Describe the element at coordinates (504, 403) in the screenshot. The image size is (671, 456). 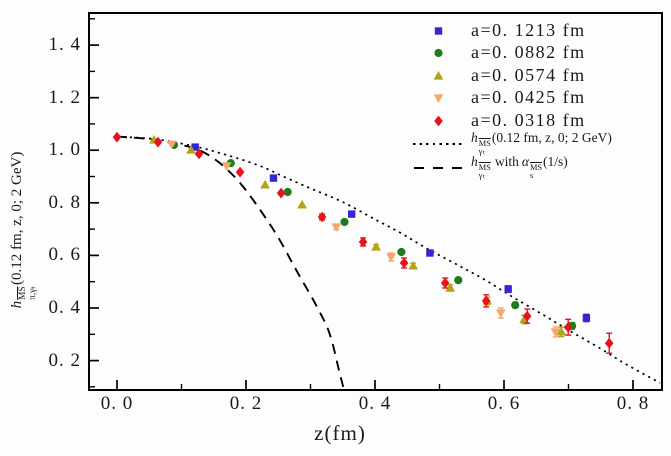
I see `x-tick-label: 0. 6` at that location.